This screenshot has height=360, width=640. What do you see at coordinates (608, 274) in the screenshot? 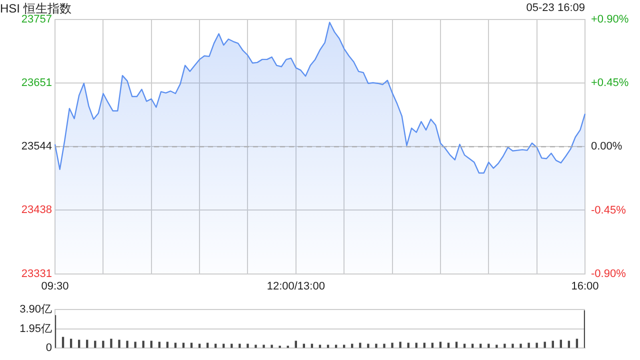
I see `y2-tick-label: -0.90%` at bounding box center [608, 274].